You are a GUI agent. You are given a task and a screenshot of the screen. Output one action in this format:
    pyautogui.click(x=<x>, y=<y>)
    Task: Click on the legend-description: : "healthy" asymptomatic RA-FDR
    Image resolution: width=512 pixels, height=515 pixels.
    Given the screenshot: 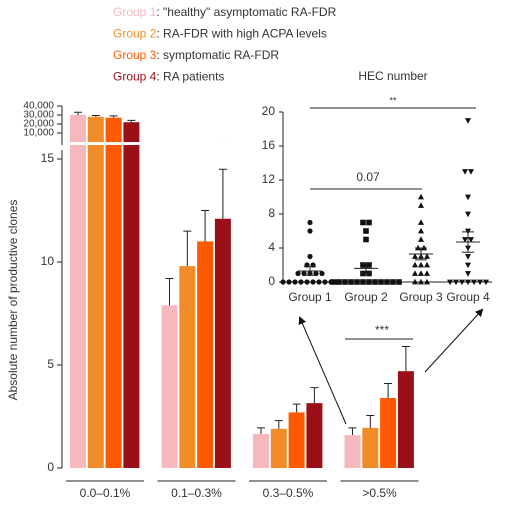 What is the action you would take?
    pyautogui.click(x=246, y=12)
    